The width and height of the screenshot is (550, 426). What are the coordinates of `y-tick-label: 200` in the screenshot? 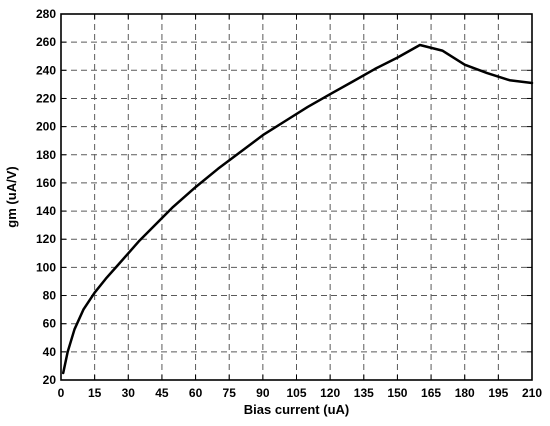 It's located at (46, 127).